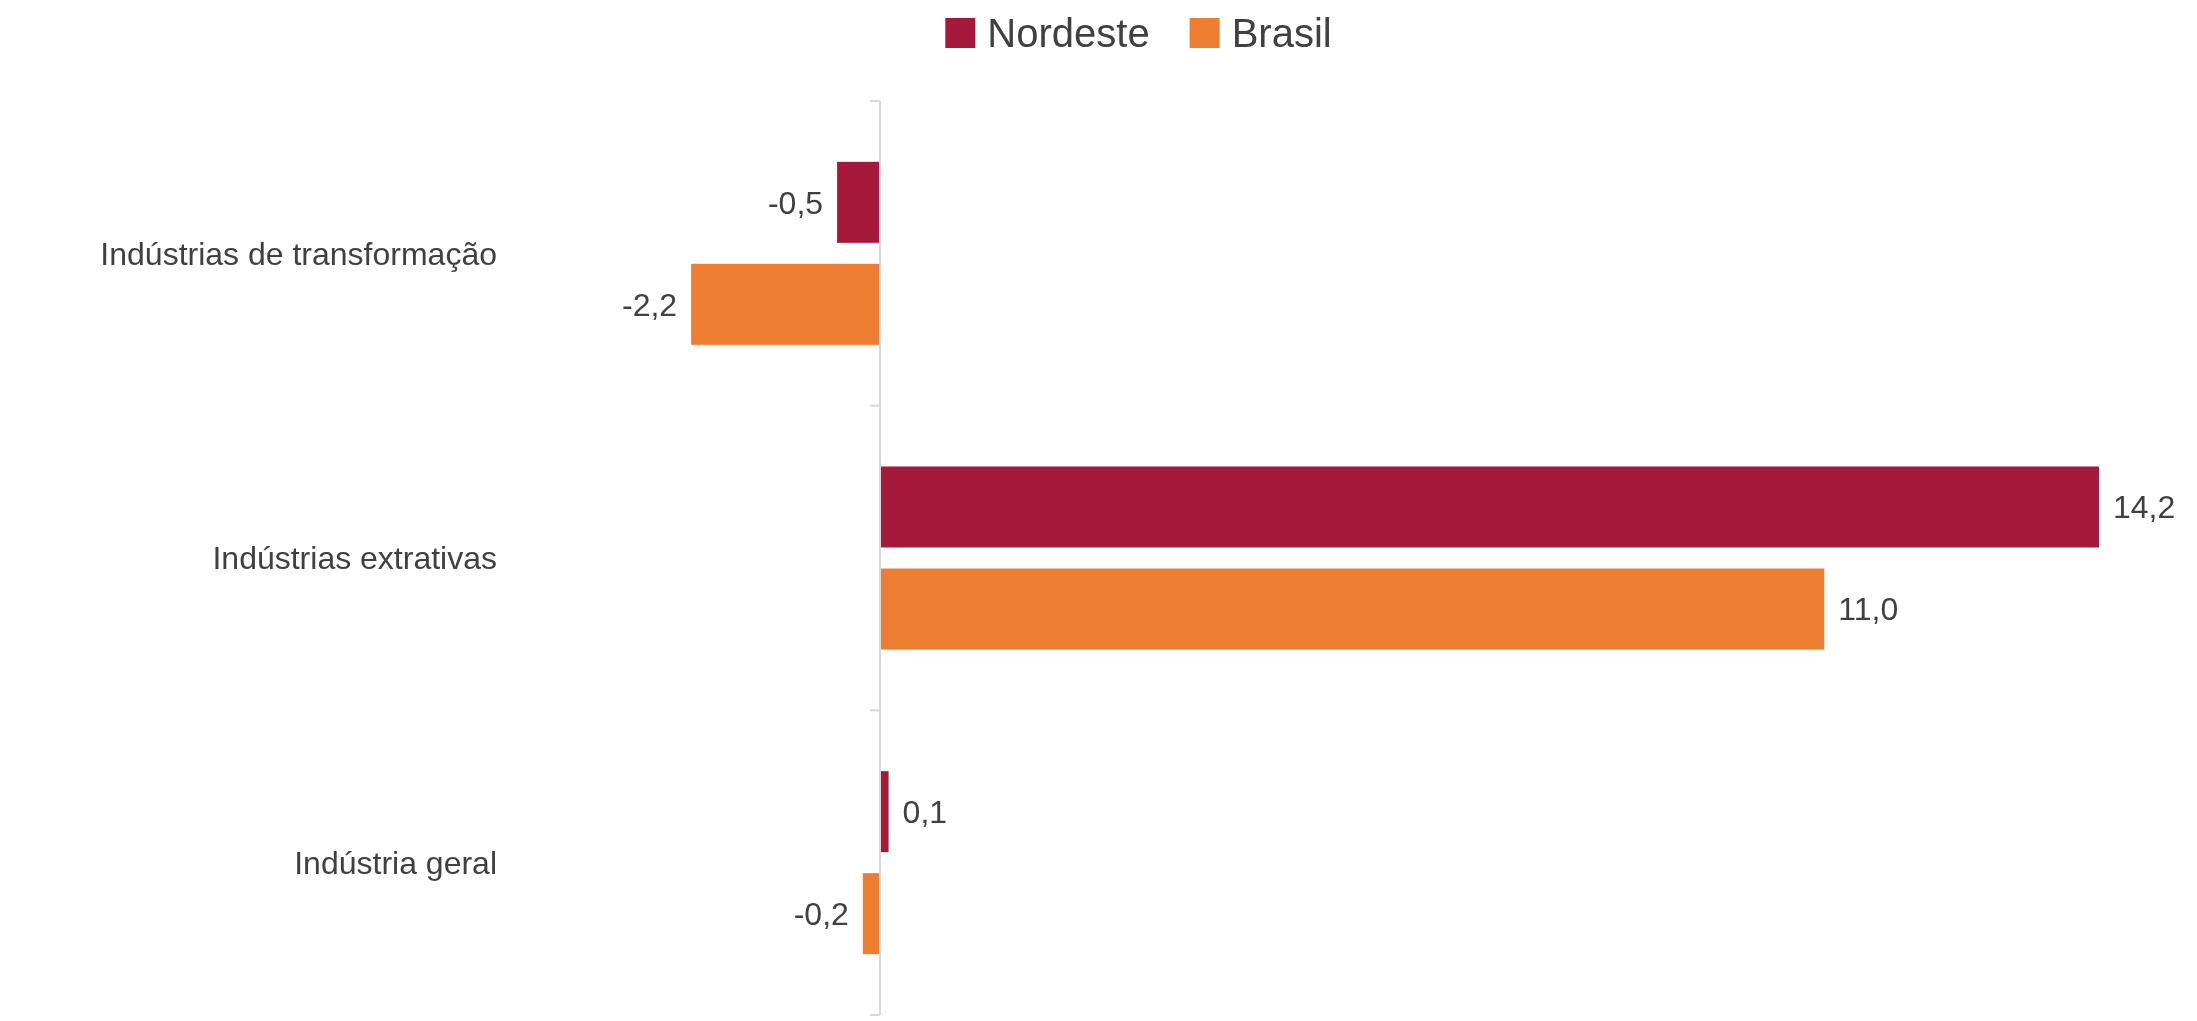  Describe the element at coordinates (354, 558) in the screenshot. I see `y-tick-label: Indústrias extrativas` at that location.